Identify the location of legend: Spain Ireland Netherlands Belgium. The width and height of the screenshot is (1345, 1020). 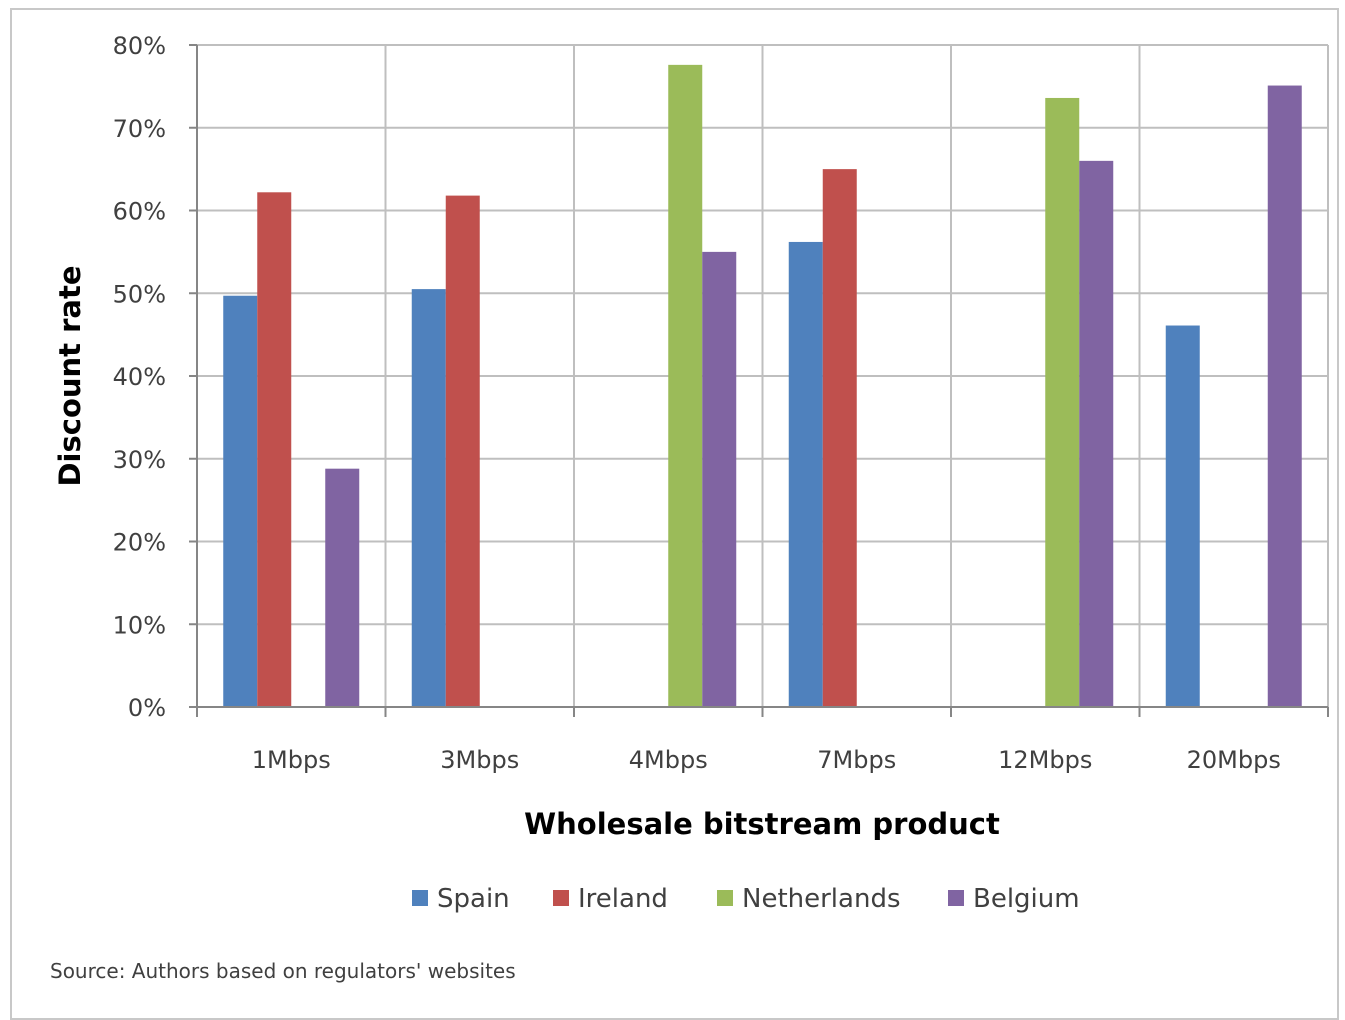
(746, 899).